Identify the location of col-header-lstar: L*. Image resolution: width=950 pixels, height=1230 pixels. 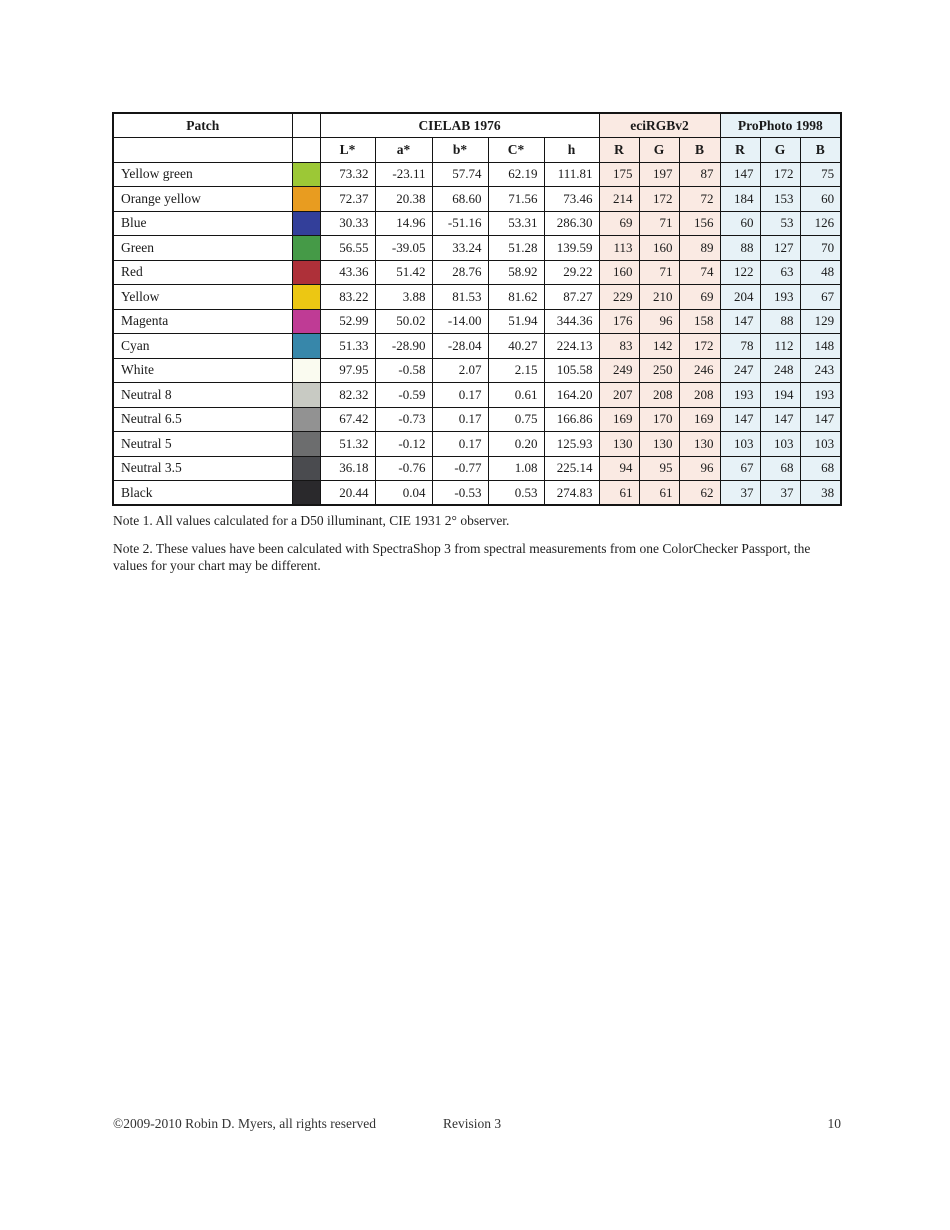
(347, 150).